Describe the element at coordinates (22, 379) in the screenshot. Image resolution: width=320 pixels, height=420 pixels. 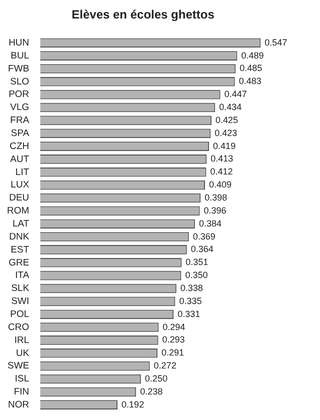
I see `y-tick-label: ISL` at that location.